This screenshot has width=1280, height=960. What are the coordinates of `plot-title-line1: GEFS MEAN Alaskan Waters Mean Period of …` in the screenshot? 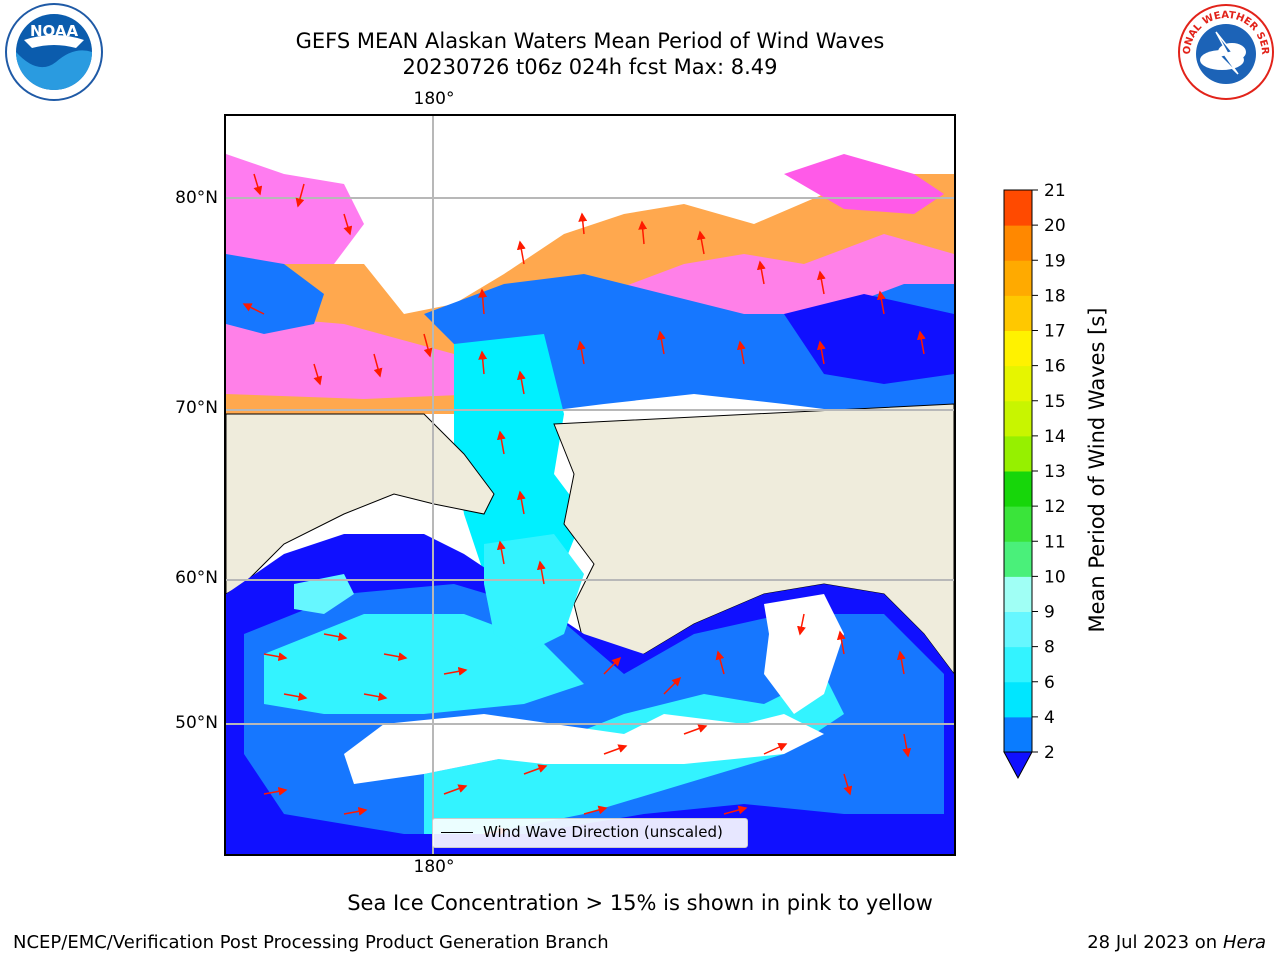 It's located at (590, 41).